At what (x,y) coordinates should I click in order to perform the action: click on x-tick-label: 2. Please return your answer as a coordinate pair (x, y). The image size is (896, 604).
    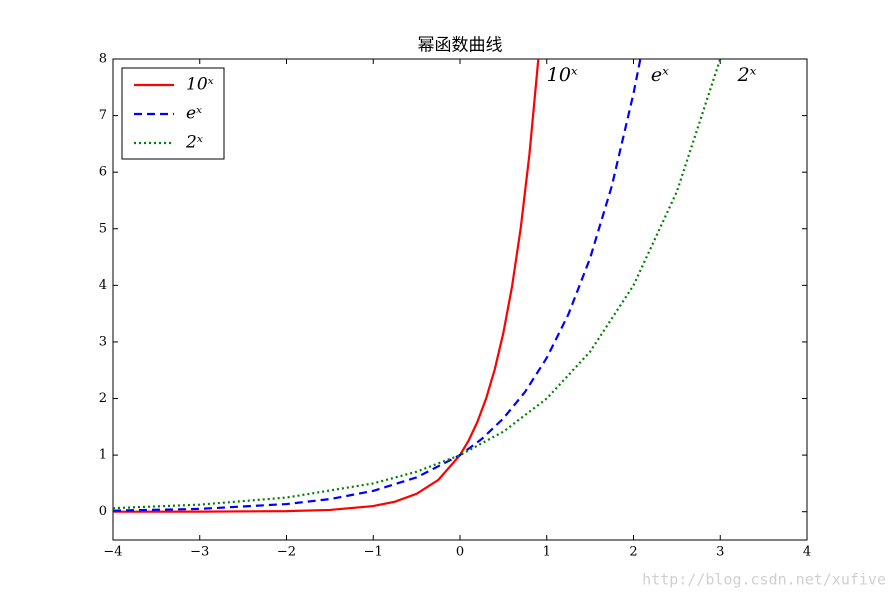
    Looking at the image, I should click on (633, 552).